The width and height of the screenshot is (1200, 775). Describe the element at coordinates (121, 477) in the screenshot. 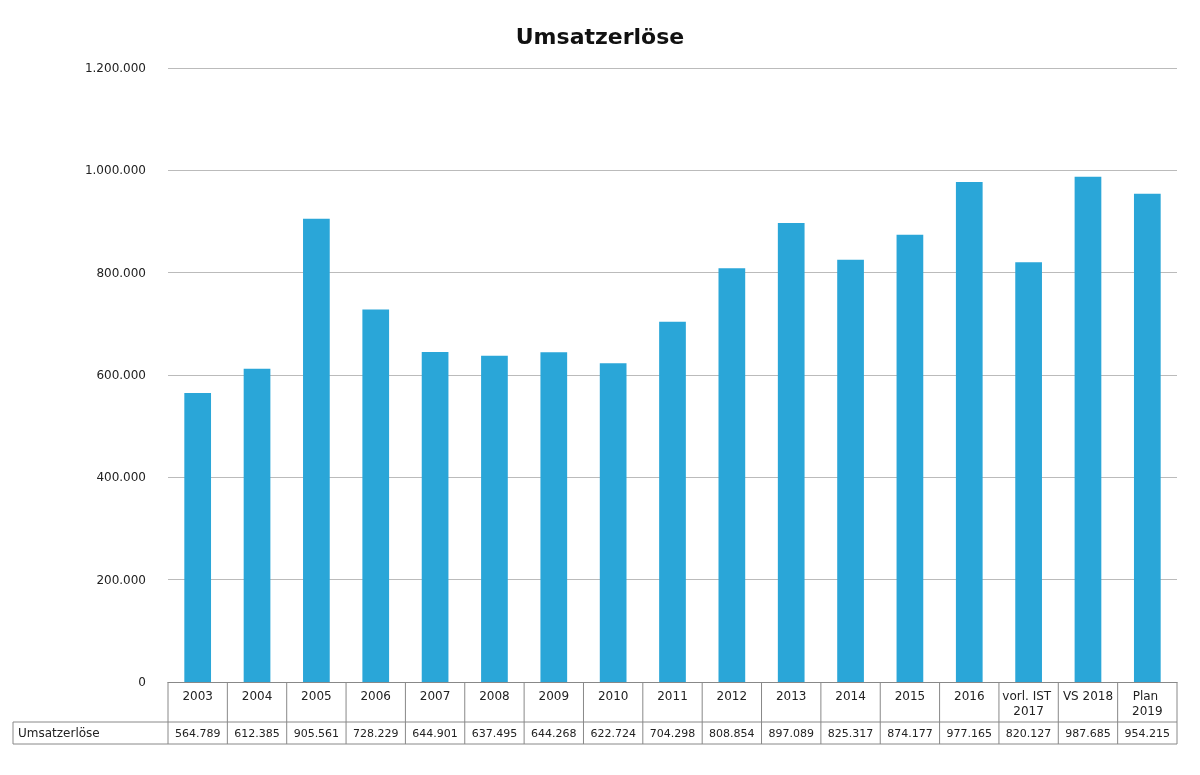

I see `y-tick-label: 400.000` at that location.